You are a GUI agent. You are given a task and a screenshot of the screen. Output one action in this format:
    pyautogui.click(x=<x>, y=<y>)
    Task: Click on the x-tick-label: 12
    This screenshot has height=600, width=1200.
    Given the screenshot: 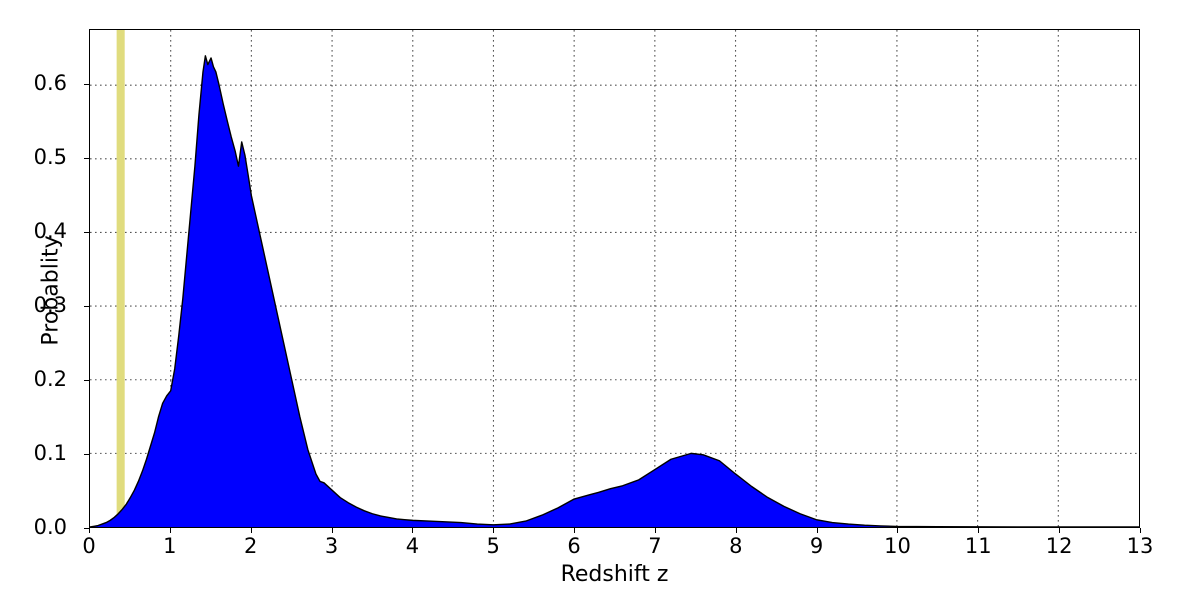 What is the action you would take?
    pyautogui.click(x=1059, y=546)
    